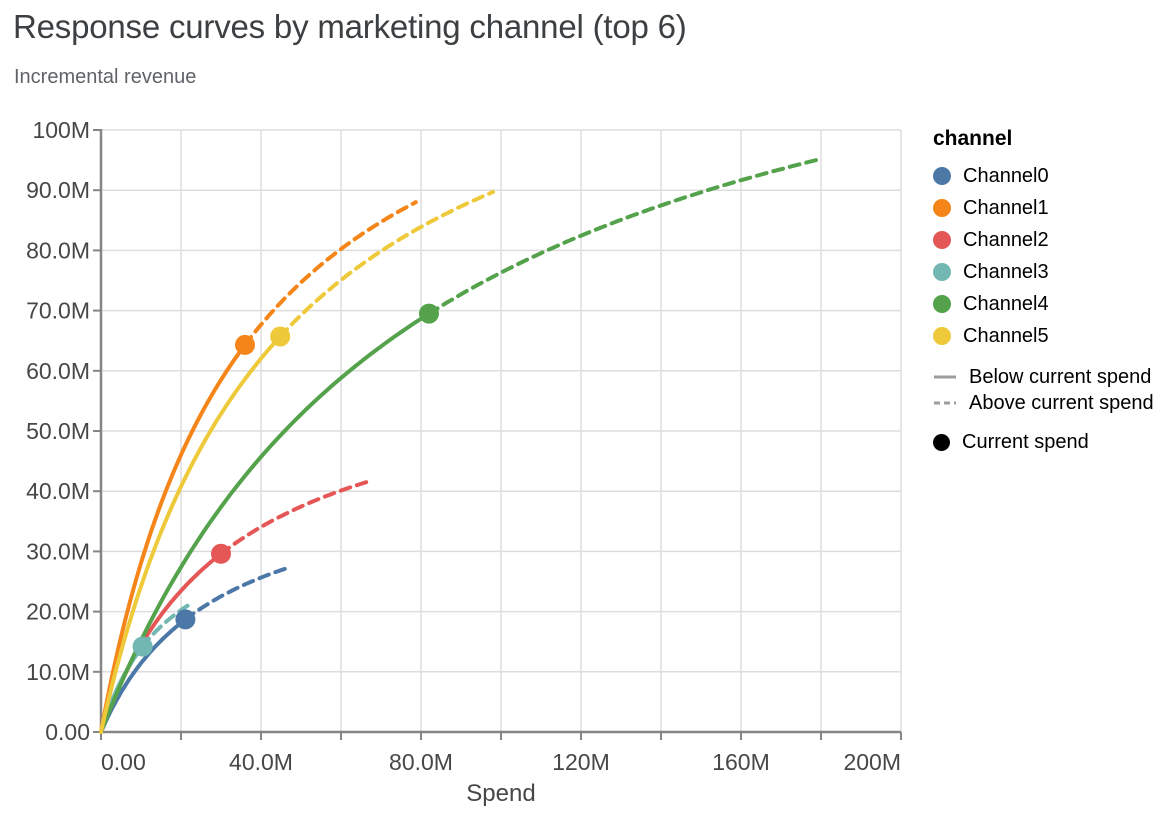 The image size is (1164, 814). I want to click on legend-swatch-channel2, so click(942, 240).